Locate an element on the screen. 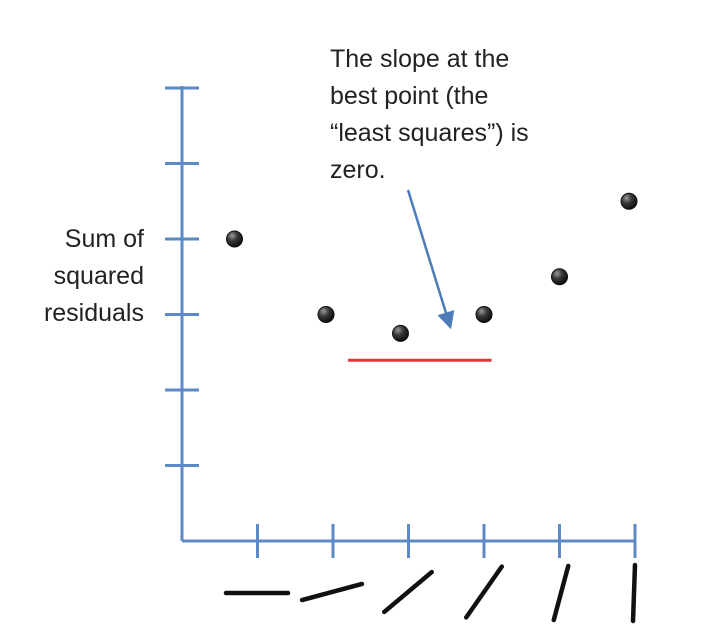  y-axis-label-line-3: residuals is located at coordinates (94, 313).